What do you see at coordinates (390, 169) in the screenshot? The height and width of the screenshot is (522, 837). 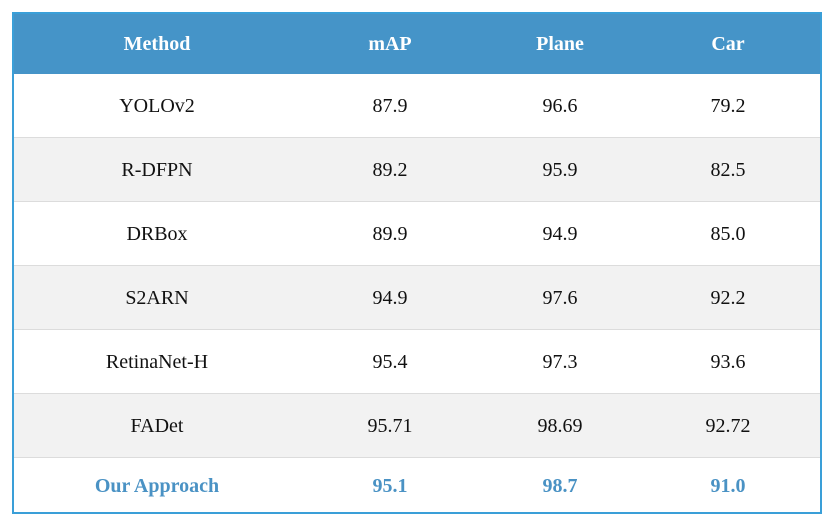 I see `map-cell: 89.2` at bounding box center [390, 169].